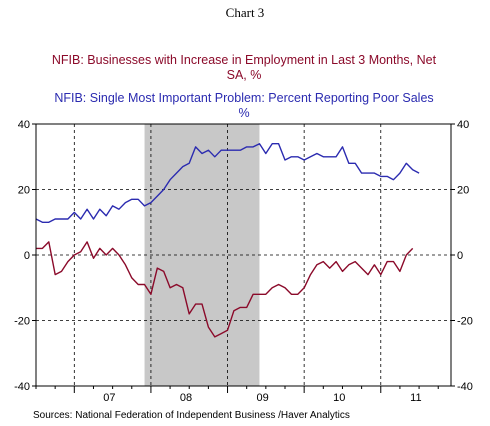  I want to click on sales-series-title-line2: %, so click(243, 113).